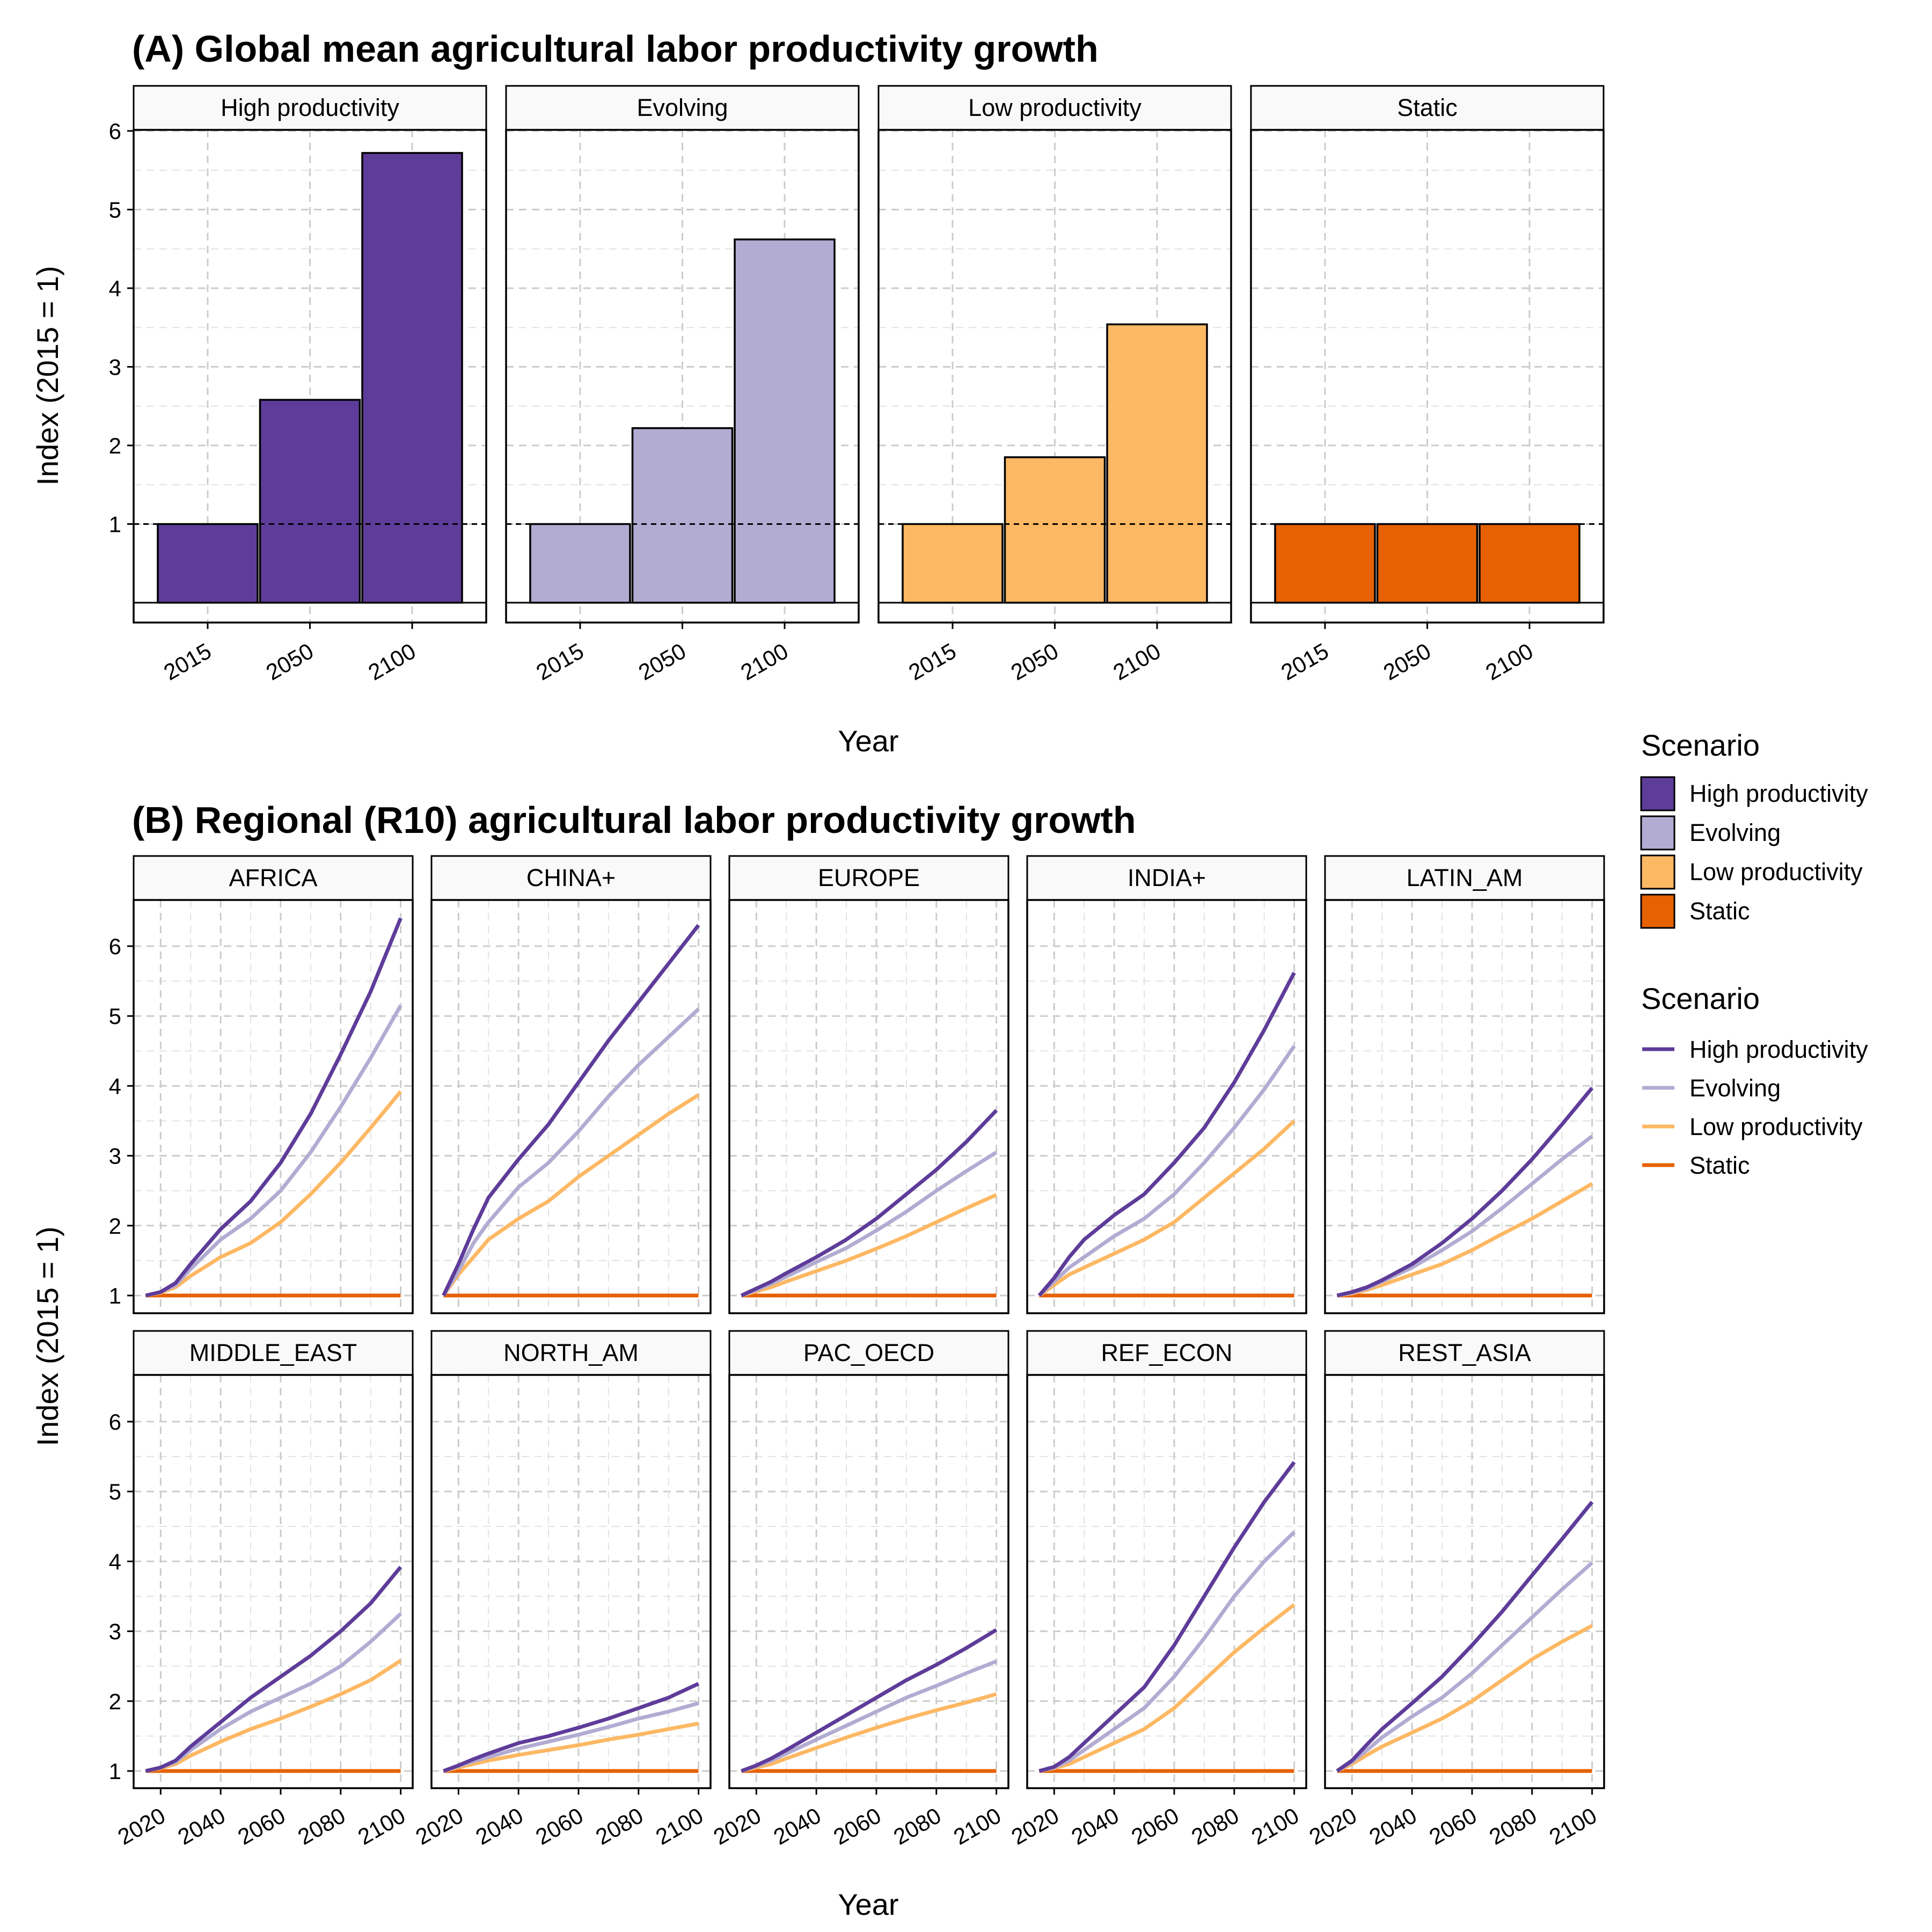 The width and height of the screenshot is (1932, 1932). I want to click on line-africa-low-productivity, so click(273, 1194).